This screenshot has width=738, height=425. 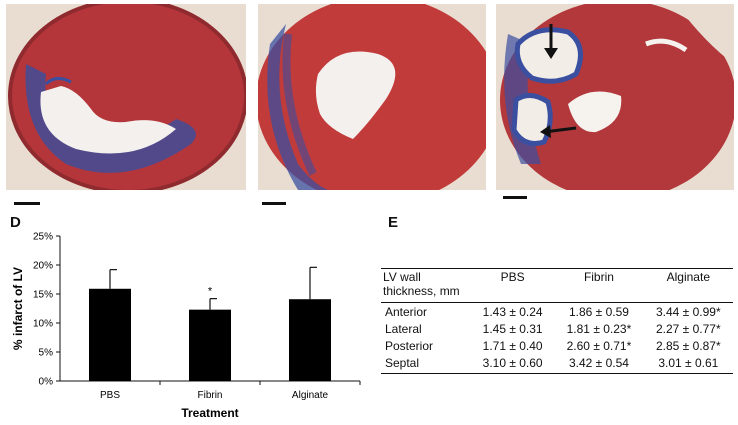 What do you see at coordinates (512, 329) in the screenshot?
I see `table-cell: 1.45 ± 0.31` at bounding box center [512, 329].